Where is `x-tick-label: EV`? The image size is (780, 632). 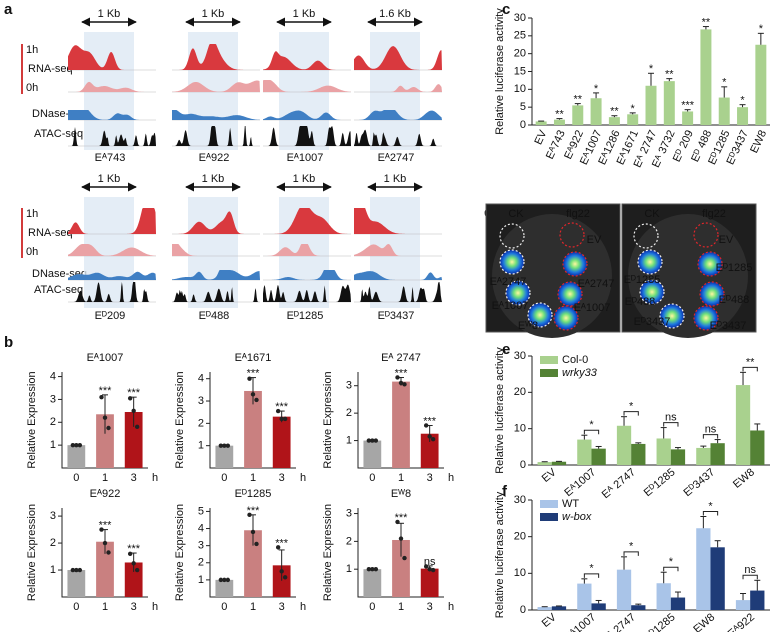
x-tick-label: EV is located at coordinates (549, 620).